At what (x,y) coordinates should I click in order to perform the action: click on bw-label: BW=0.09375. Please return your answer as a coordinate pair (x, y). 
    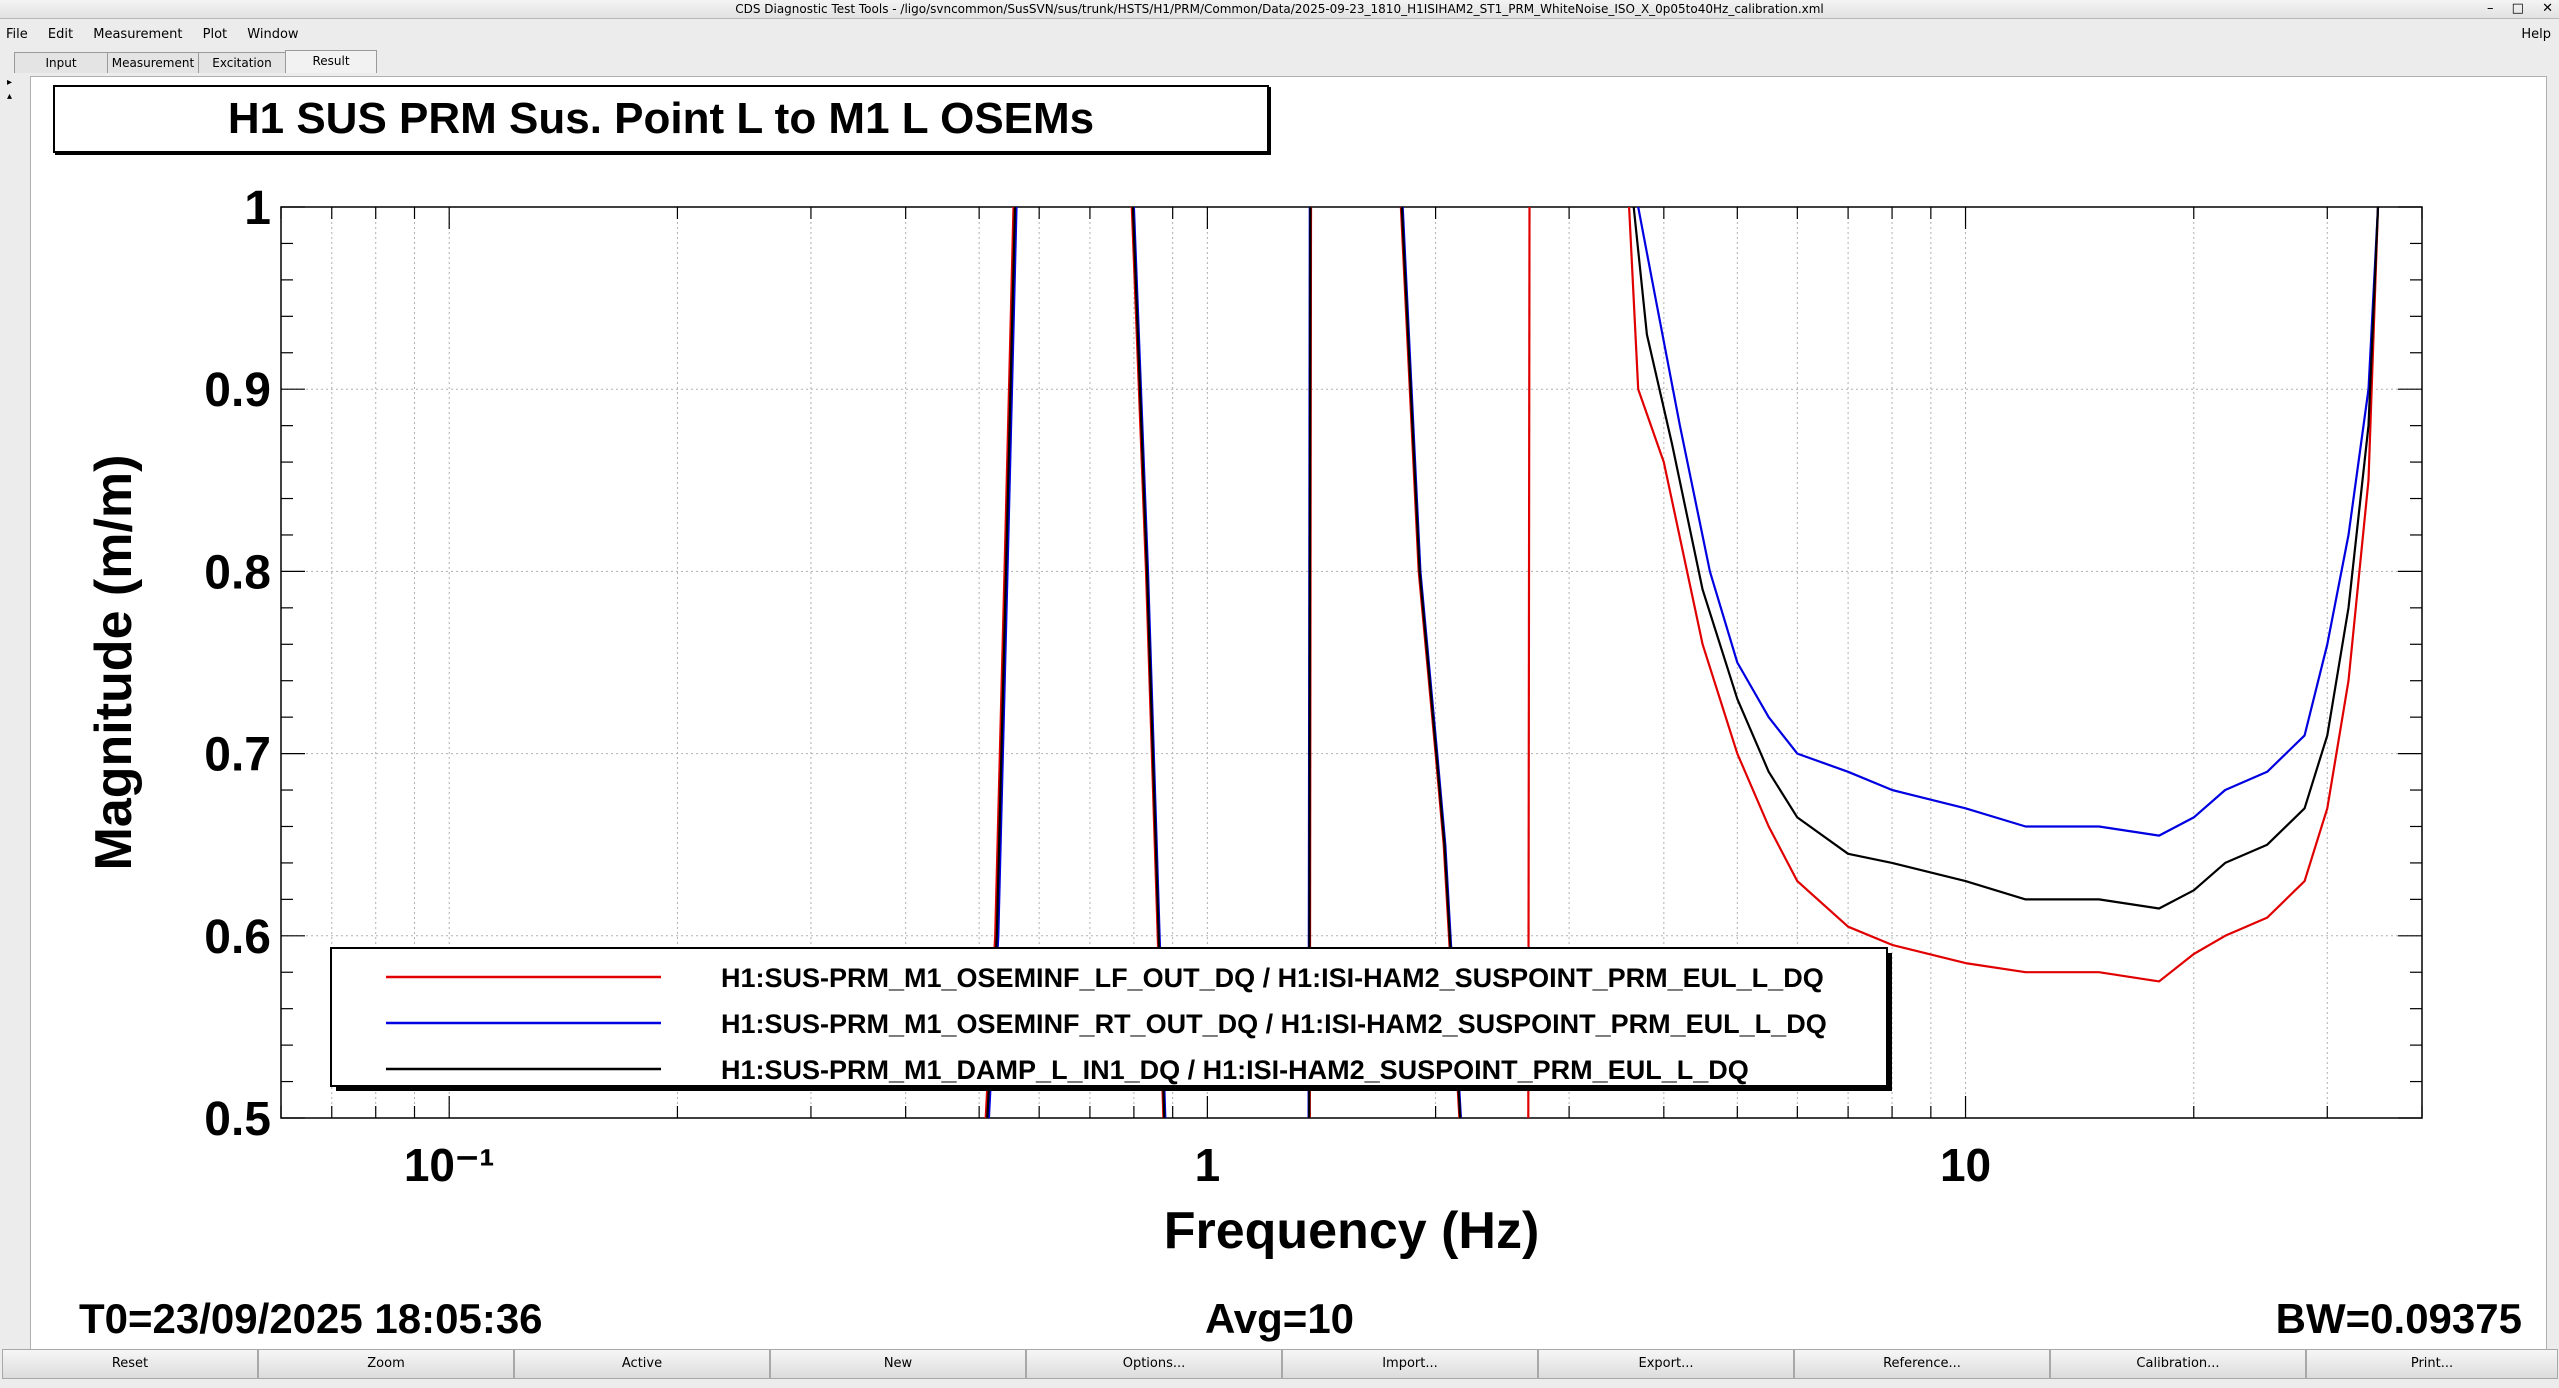
    Looking at the image, I should click on (2398, 1318).